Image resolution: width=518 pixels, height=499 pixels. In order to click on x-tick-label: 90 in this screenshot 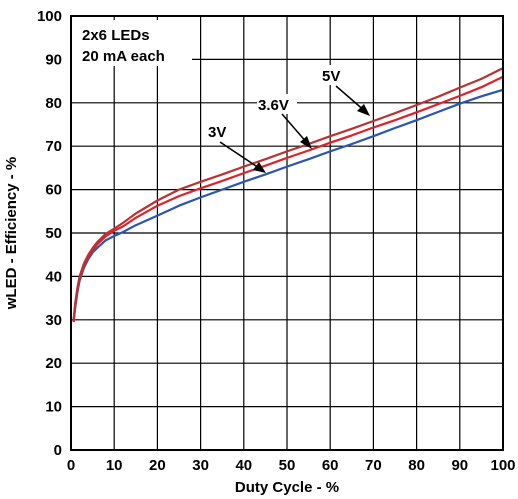, I will do `click(459, 465)`.